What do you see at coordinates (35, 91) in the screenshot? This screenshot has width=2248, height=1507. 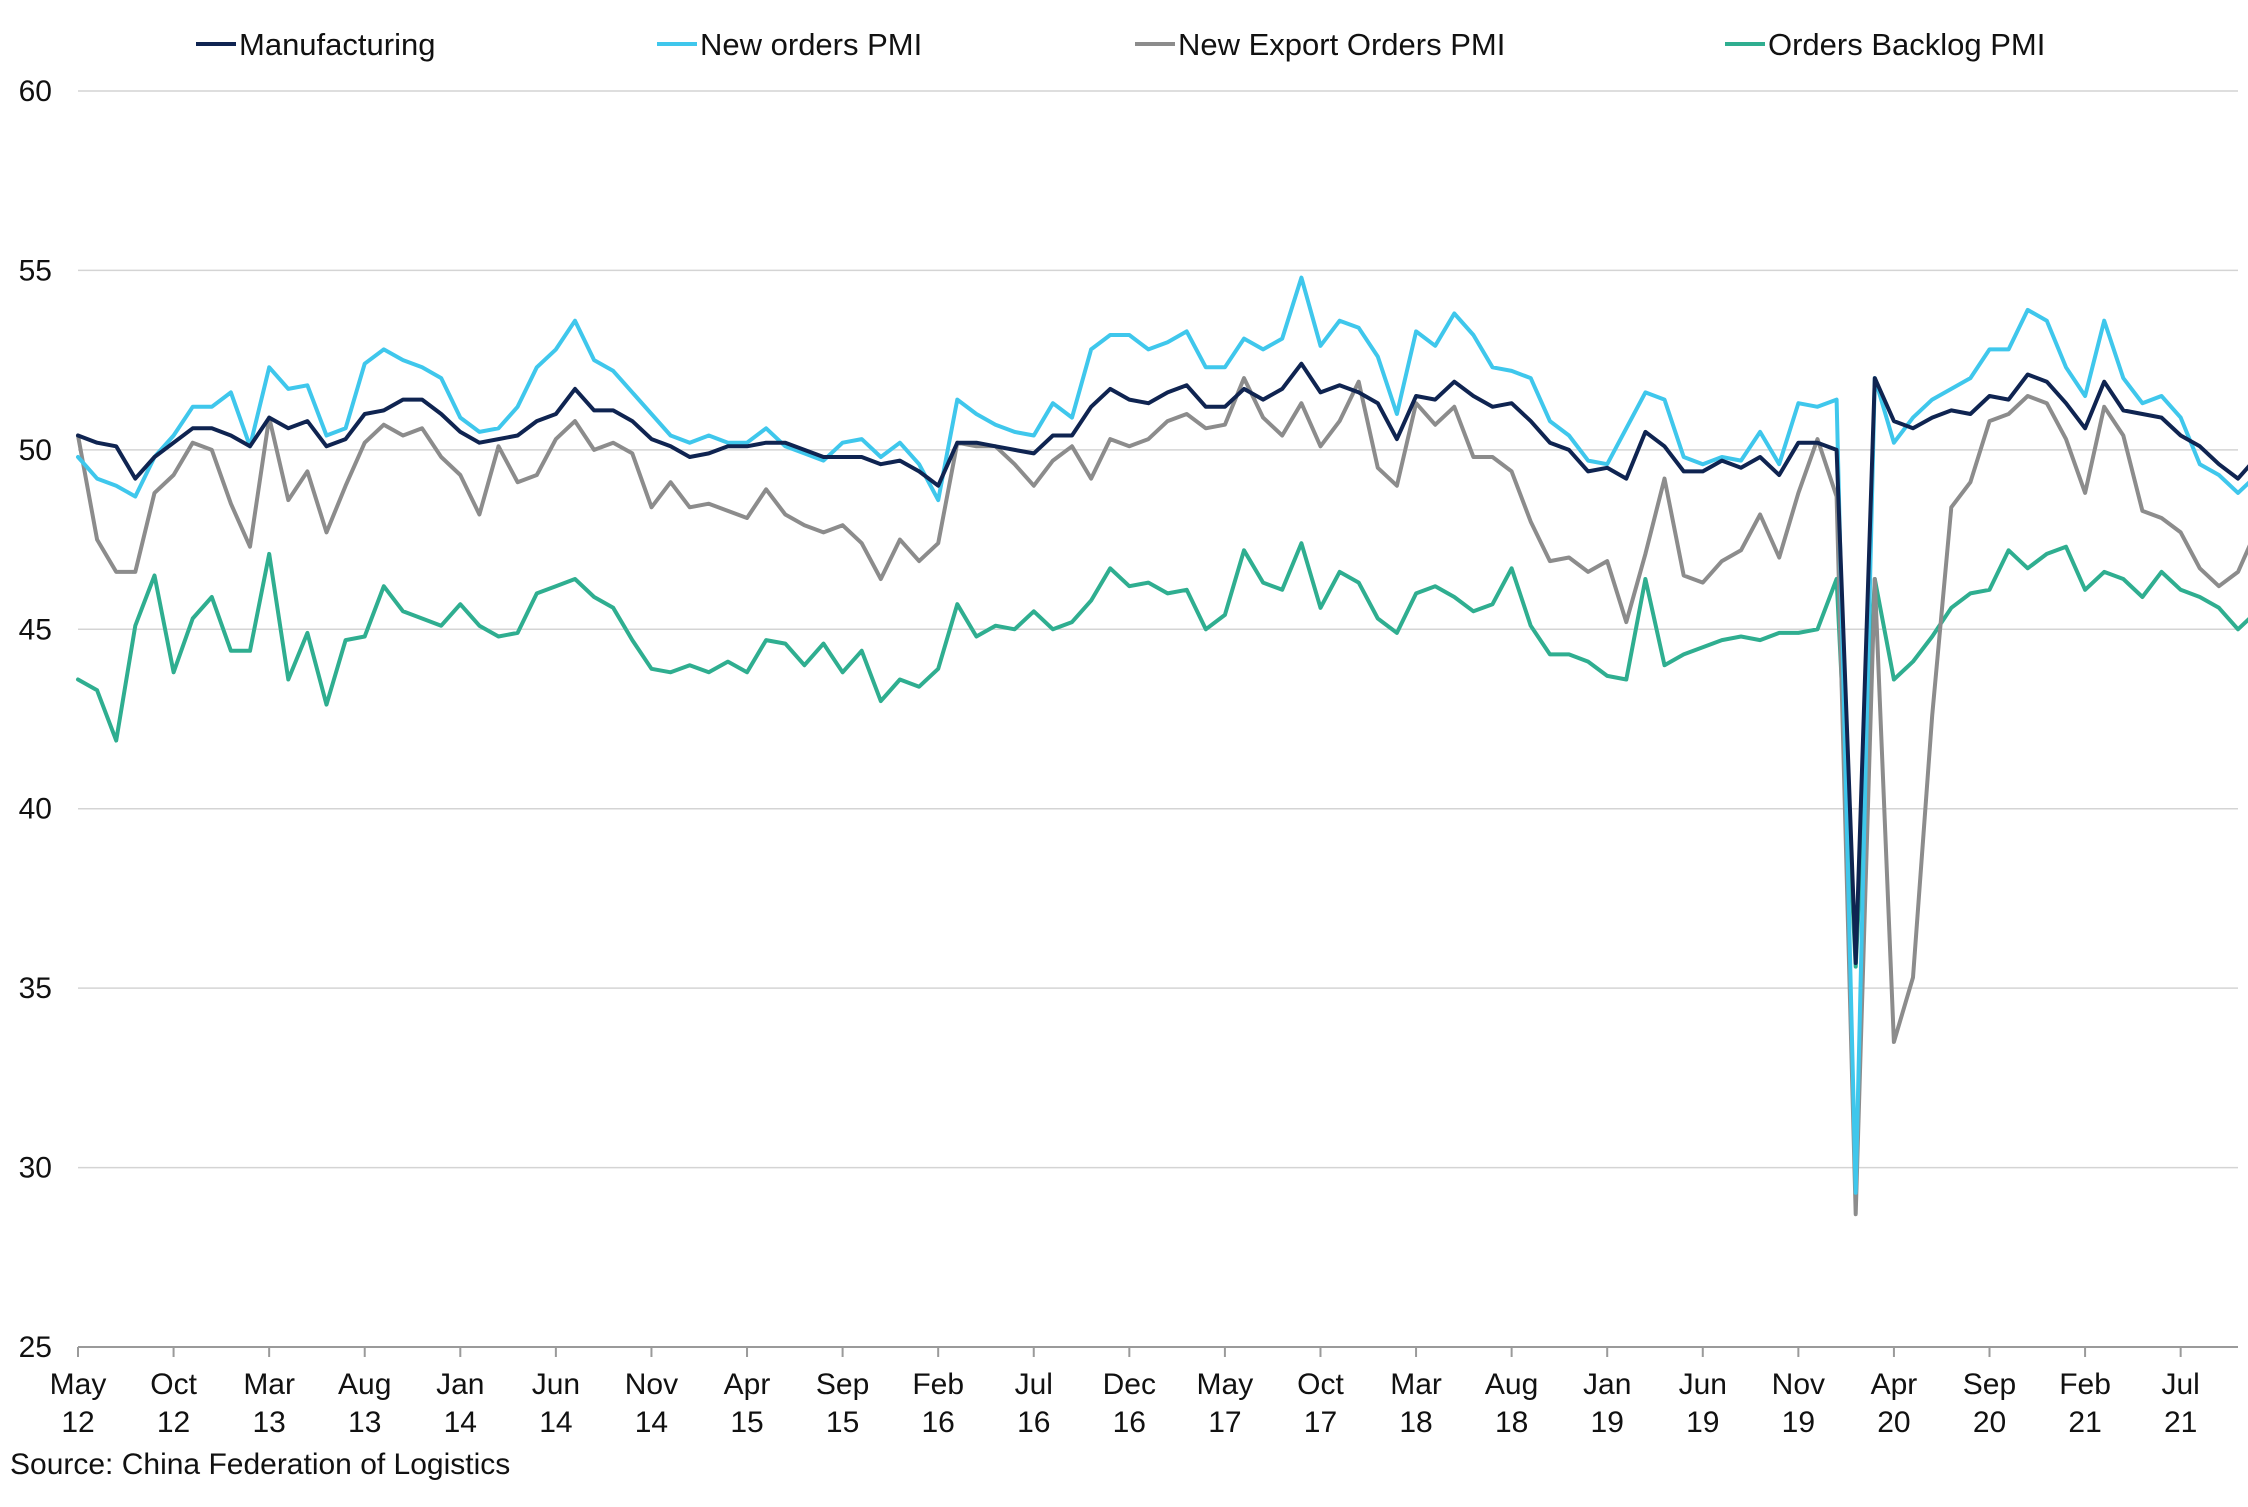 I see `y-tick-label: 60` at bounding box center [35, 91].